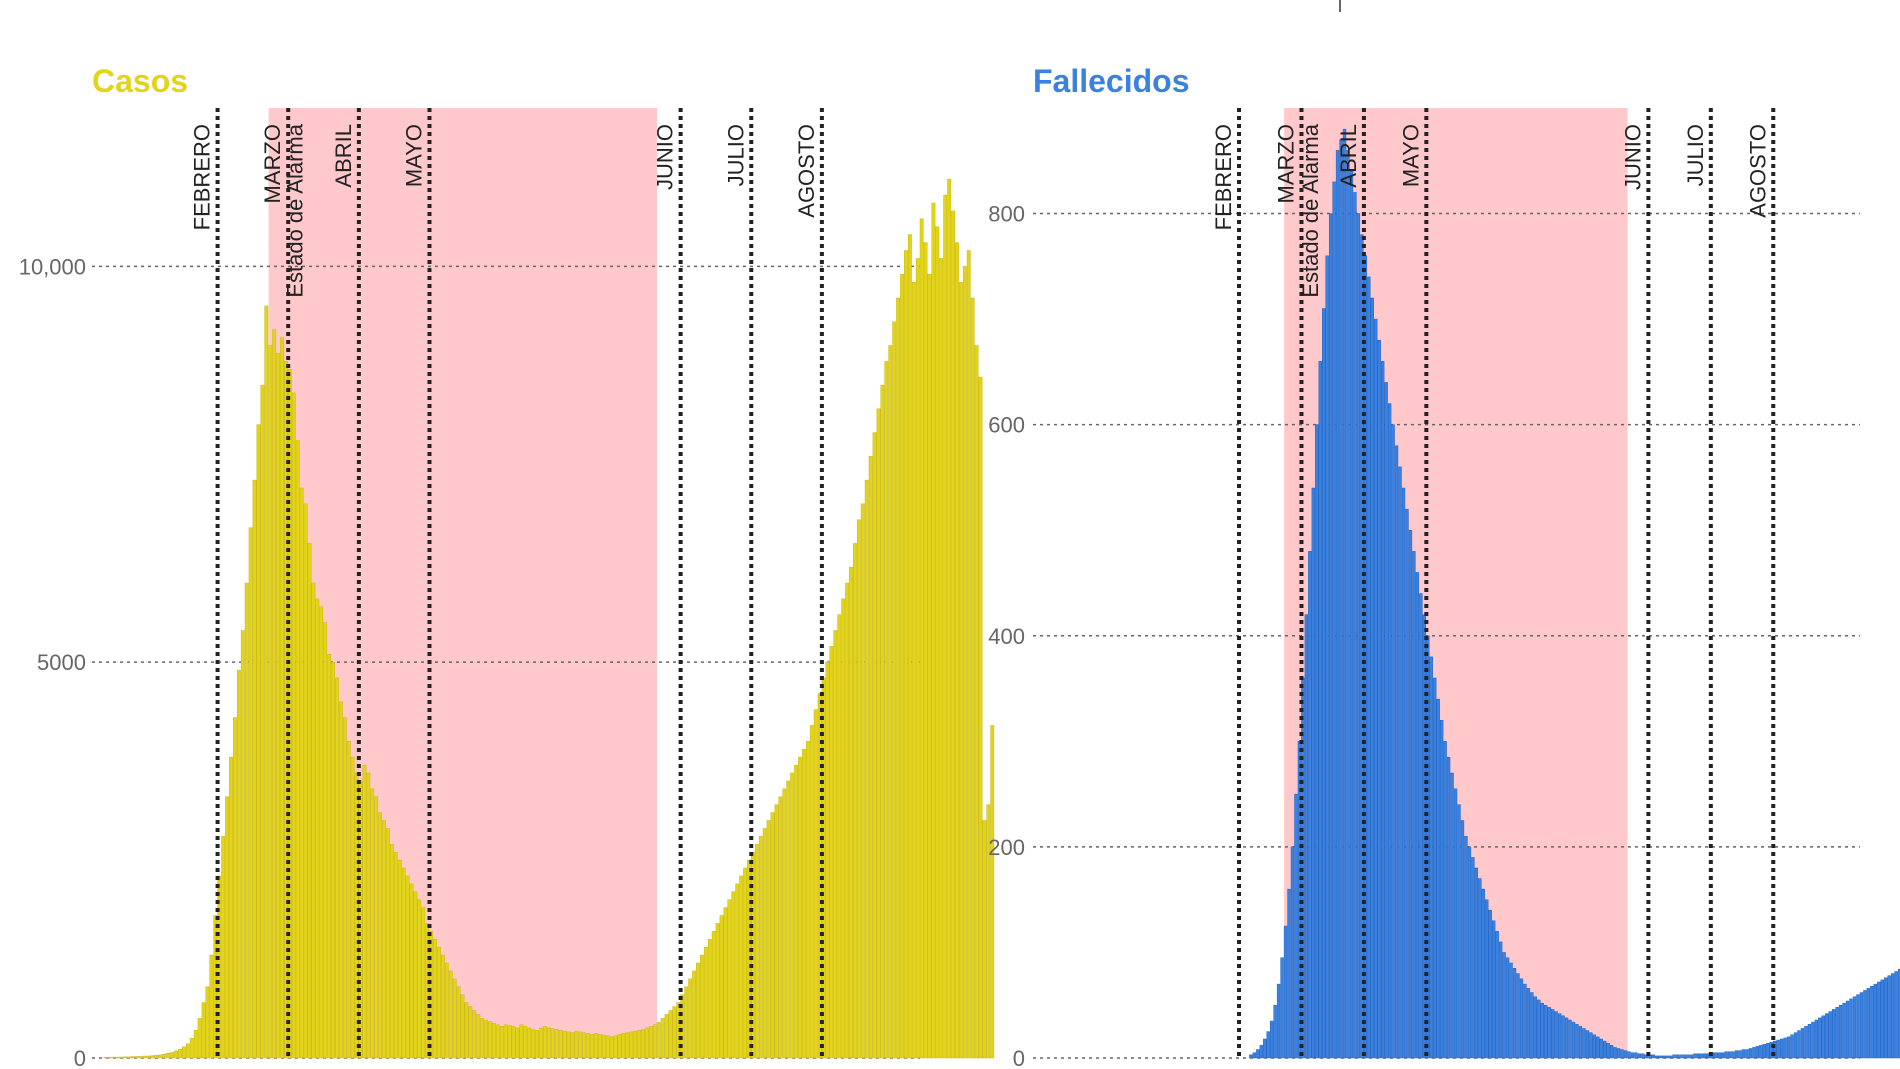 The image size is (1900, 1069). I want to click on chart-title: Fallecidos, so click(1111, 81).